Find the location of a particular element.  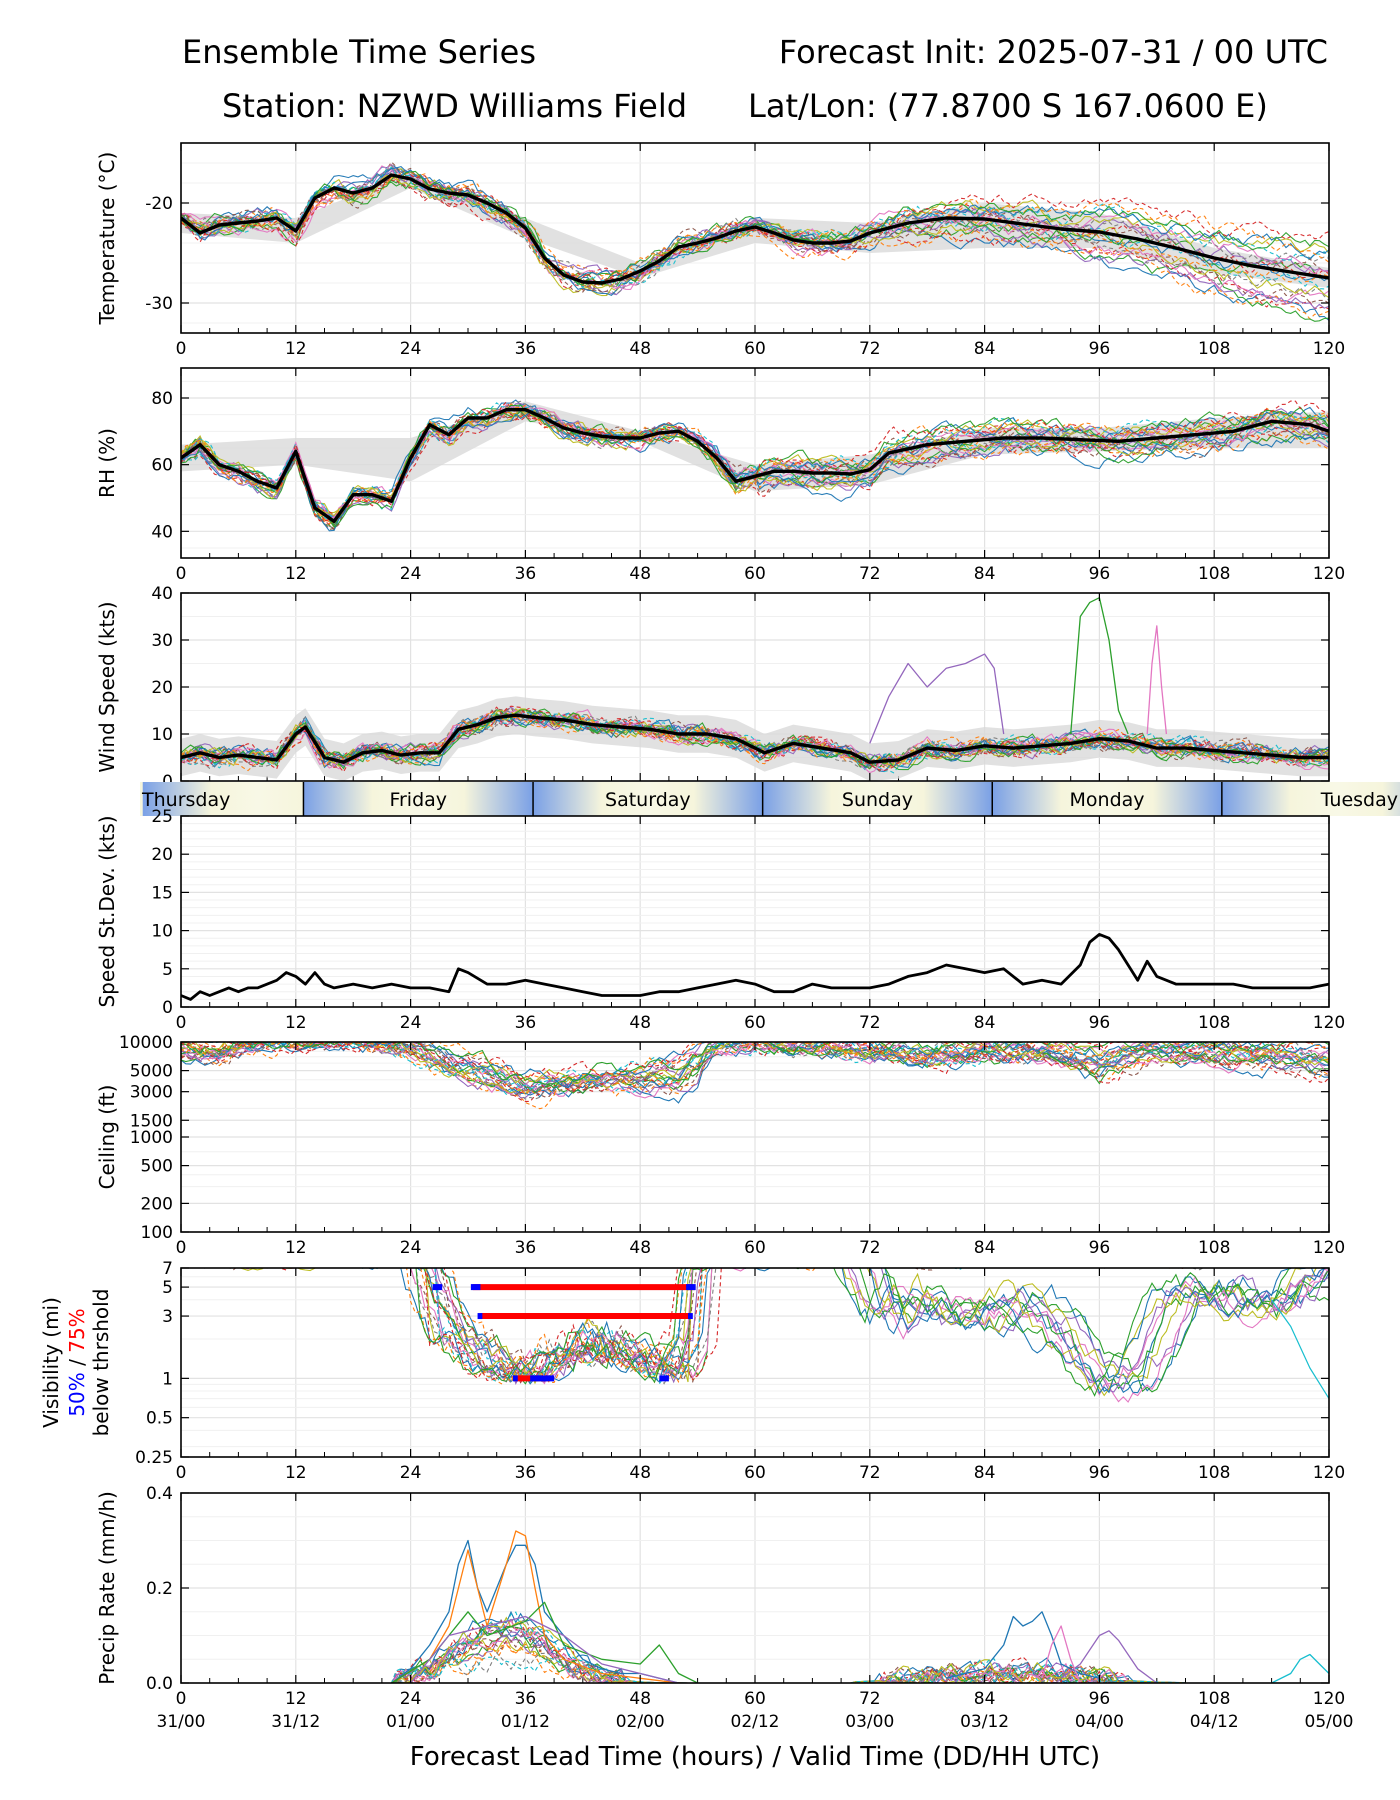

day-label: Friday is located at coordinates (418, 800).